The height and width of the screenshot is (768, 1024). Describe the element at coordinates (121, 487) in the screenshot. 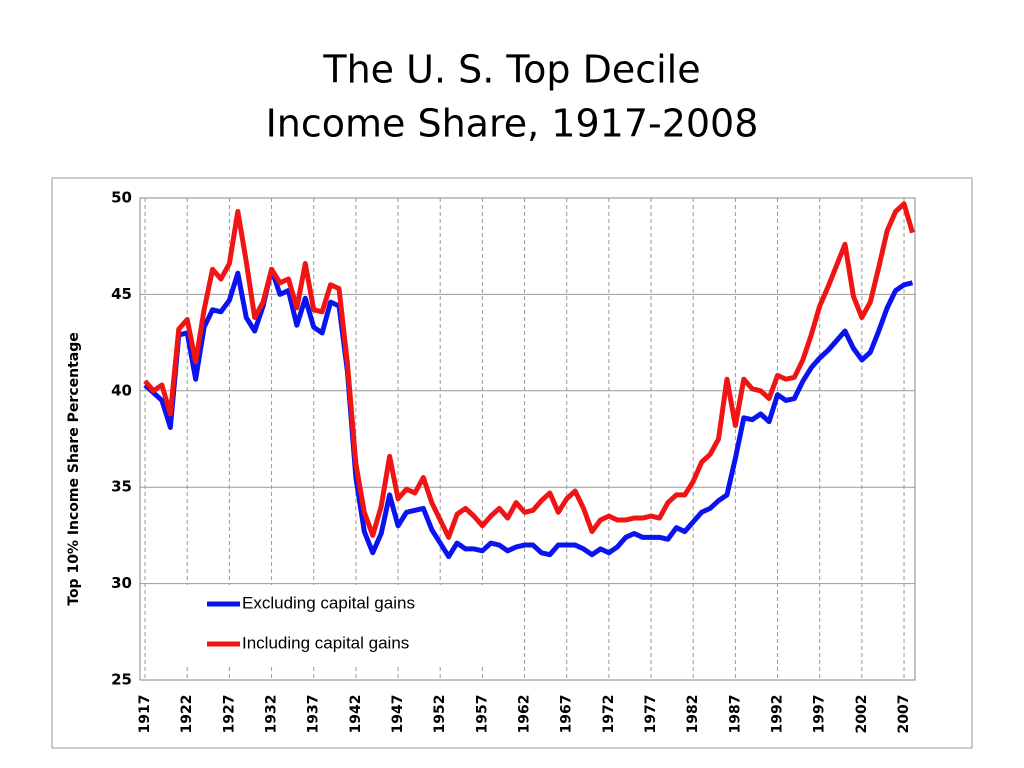

I see `y-tick-label: 35` at that location.